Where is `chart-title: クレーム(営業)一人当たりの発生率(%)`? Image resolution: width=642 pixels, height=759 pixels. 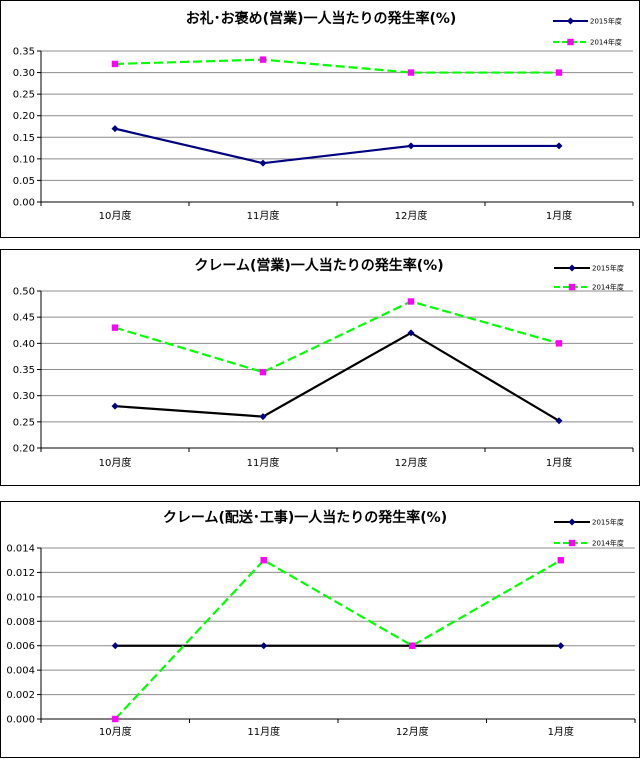
chart-title: クレーム(営業)一人当たりの発生率(%) is located at coordinates (318, 265).